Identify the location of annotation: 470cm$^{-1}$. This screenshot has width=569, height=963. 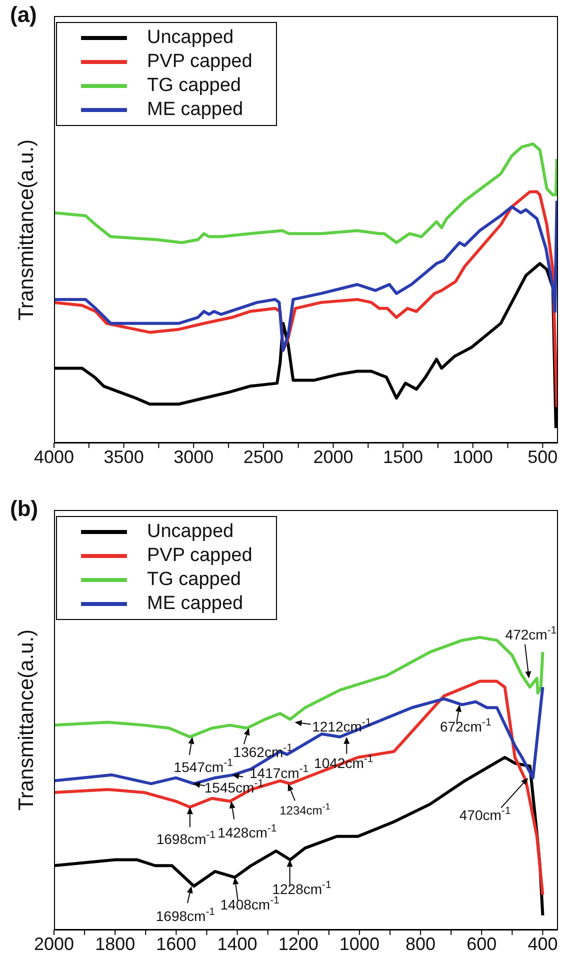
(485, 813).